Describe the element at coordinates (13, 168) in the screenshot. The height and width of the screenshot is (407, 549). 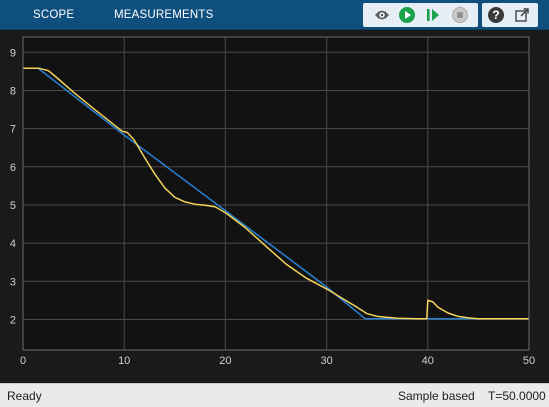
I see `y-tick-label: 6` at that location.